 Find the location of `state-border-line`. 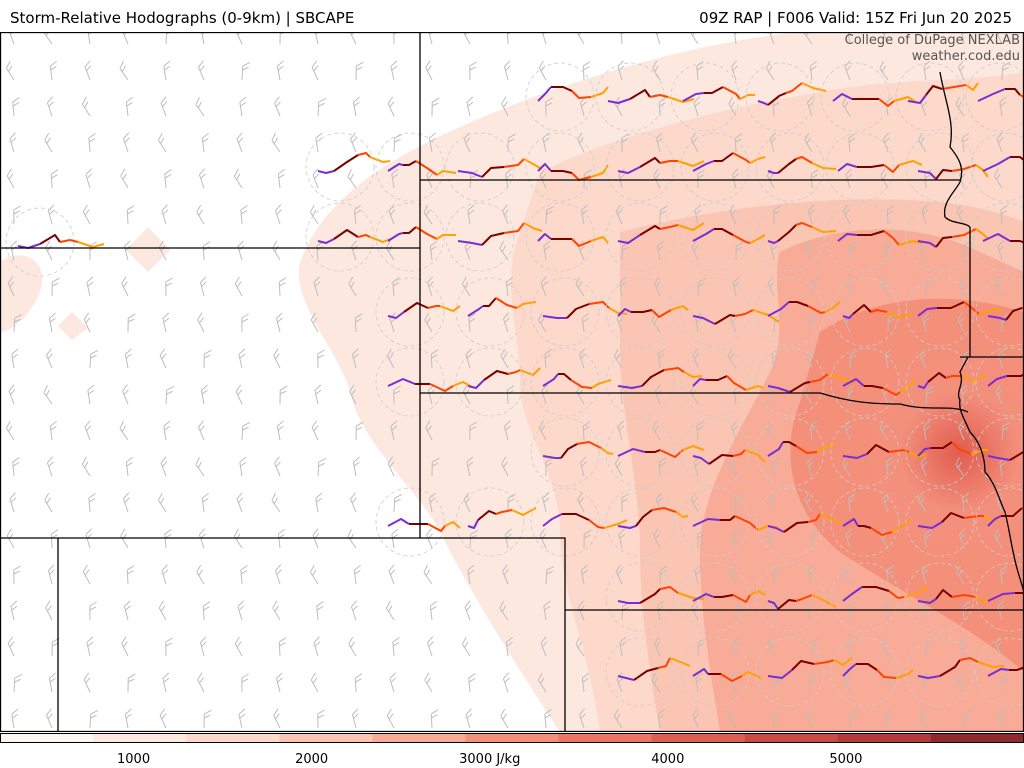

state-border-line is located at coordinates (283, 634).